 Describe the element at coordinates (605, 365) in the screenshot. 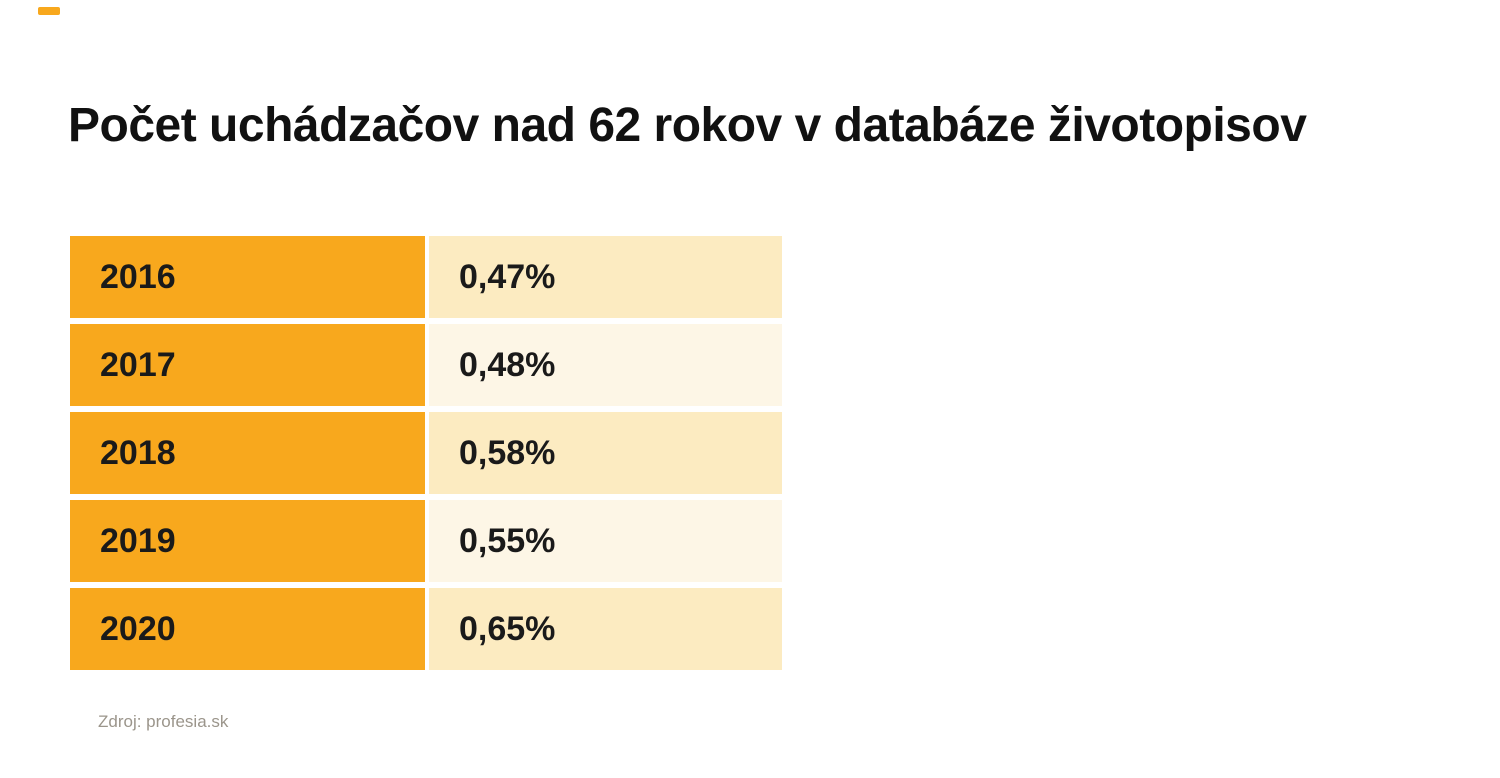

I see `value-cell-2017: 0,48%` at that location.